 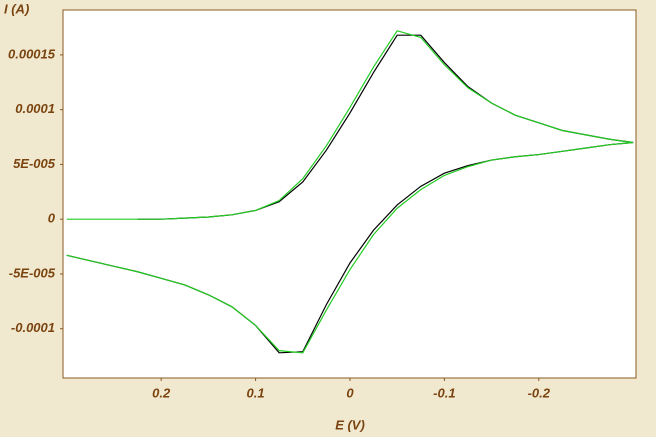 What do you see at coordinates (33, 327) in the screenshot?
I see `y-tick-label: -0.0001` at bounding box center [33, 327].